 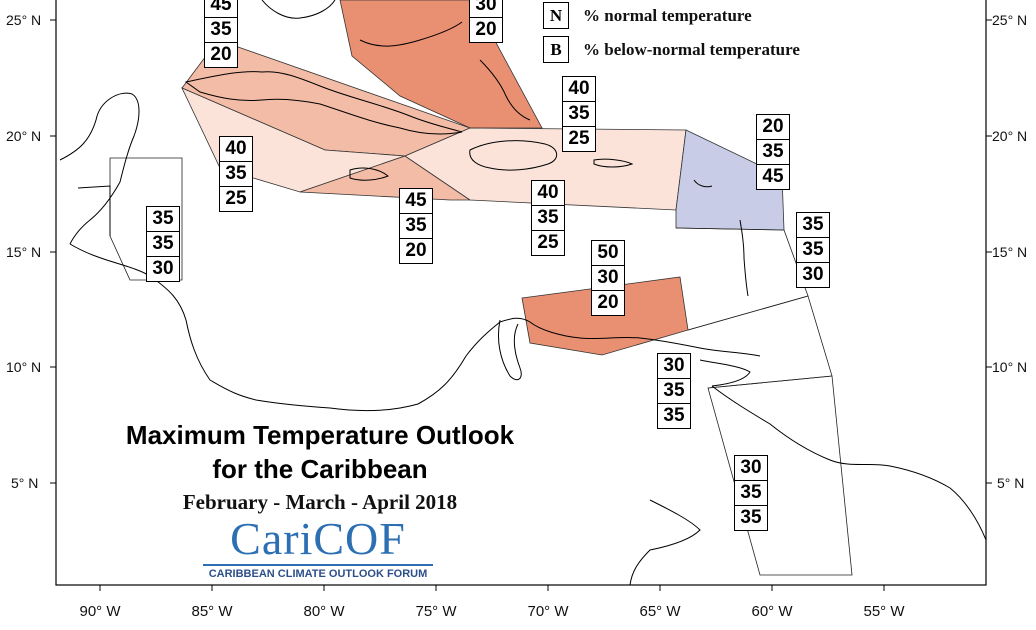 I want to click on logo-name: CariCOF, so click(x=318, y=538).